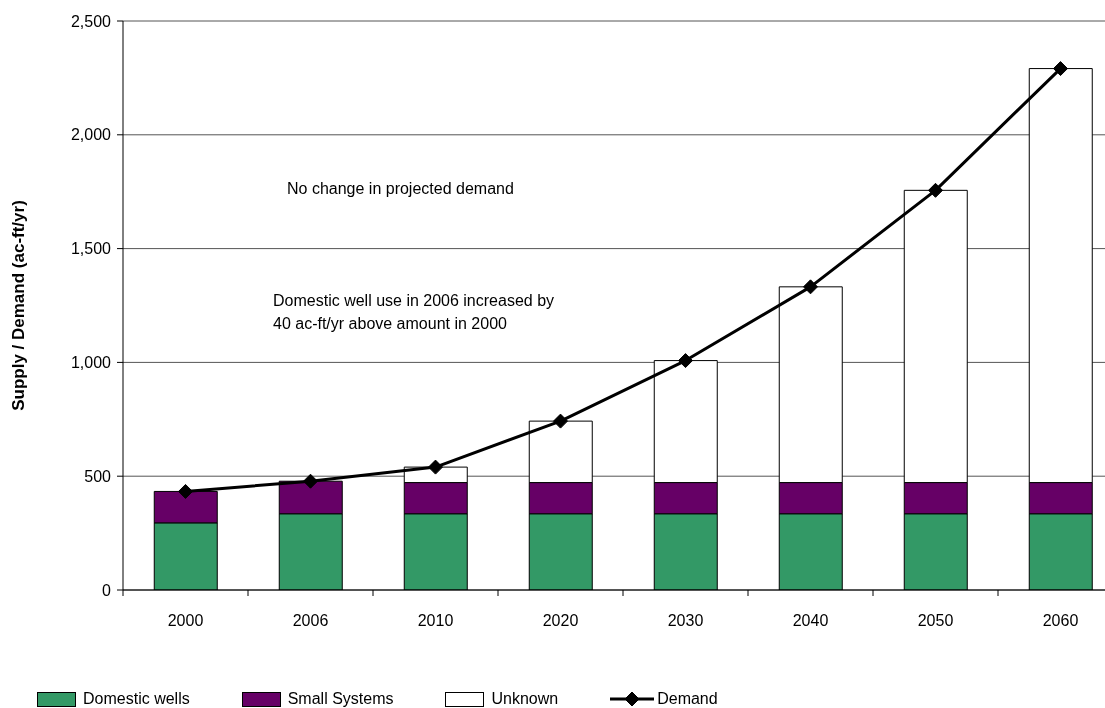 The width and height of the screenshot is (1105, 708). I want to click on legend-label: Domestic wells, so click(136, 699).